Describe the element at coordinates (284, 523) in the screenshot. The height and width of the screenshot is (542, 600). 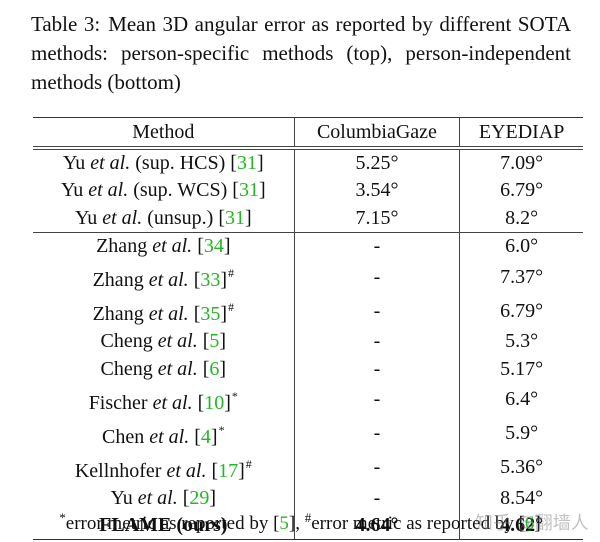
I see `footnote-citation-5: 5` at that location.